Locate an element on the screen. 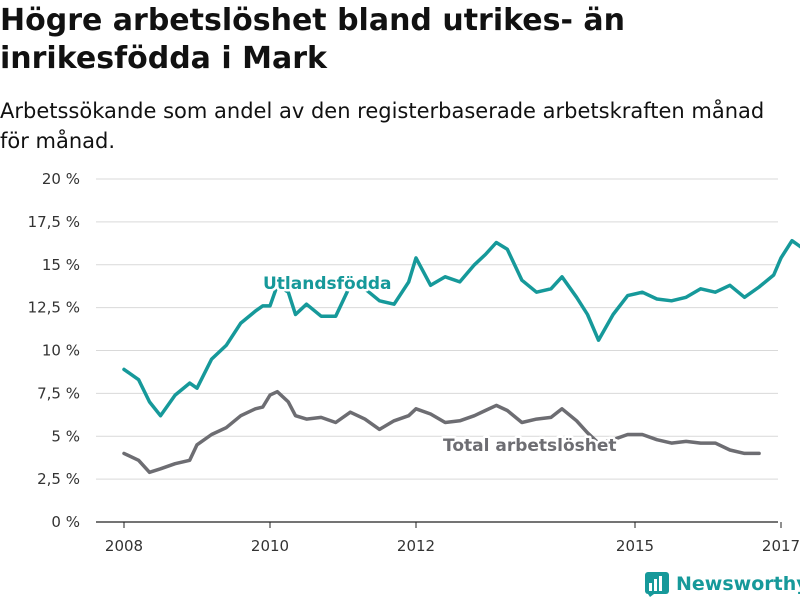 The width and height of the screenshot is (800, 600). newsworthy-logo-icon is located at coordinates (657, 584).